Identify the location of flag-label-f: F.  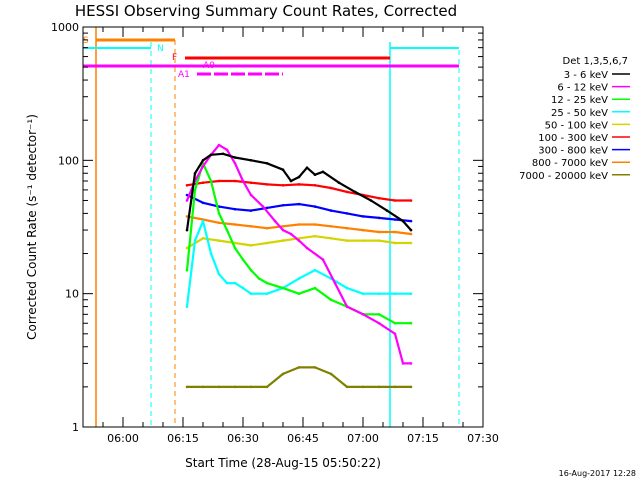
(174, 58).